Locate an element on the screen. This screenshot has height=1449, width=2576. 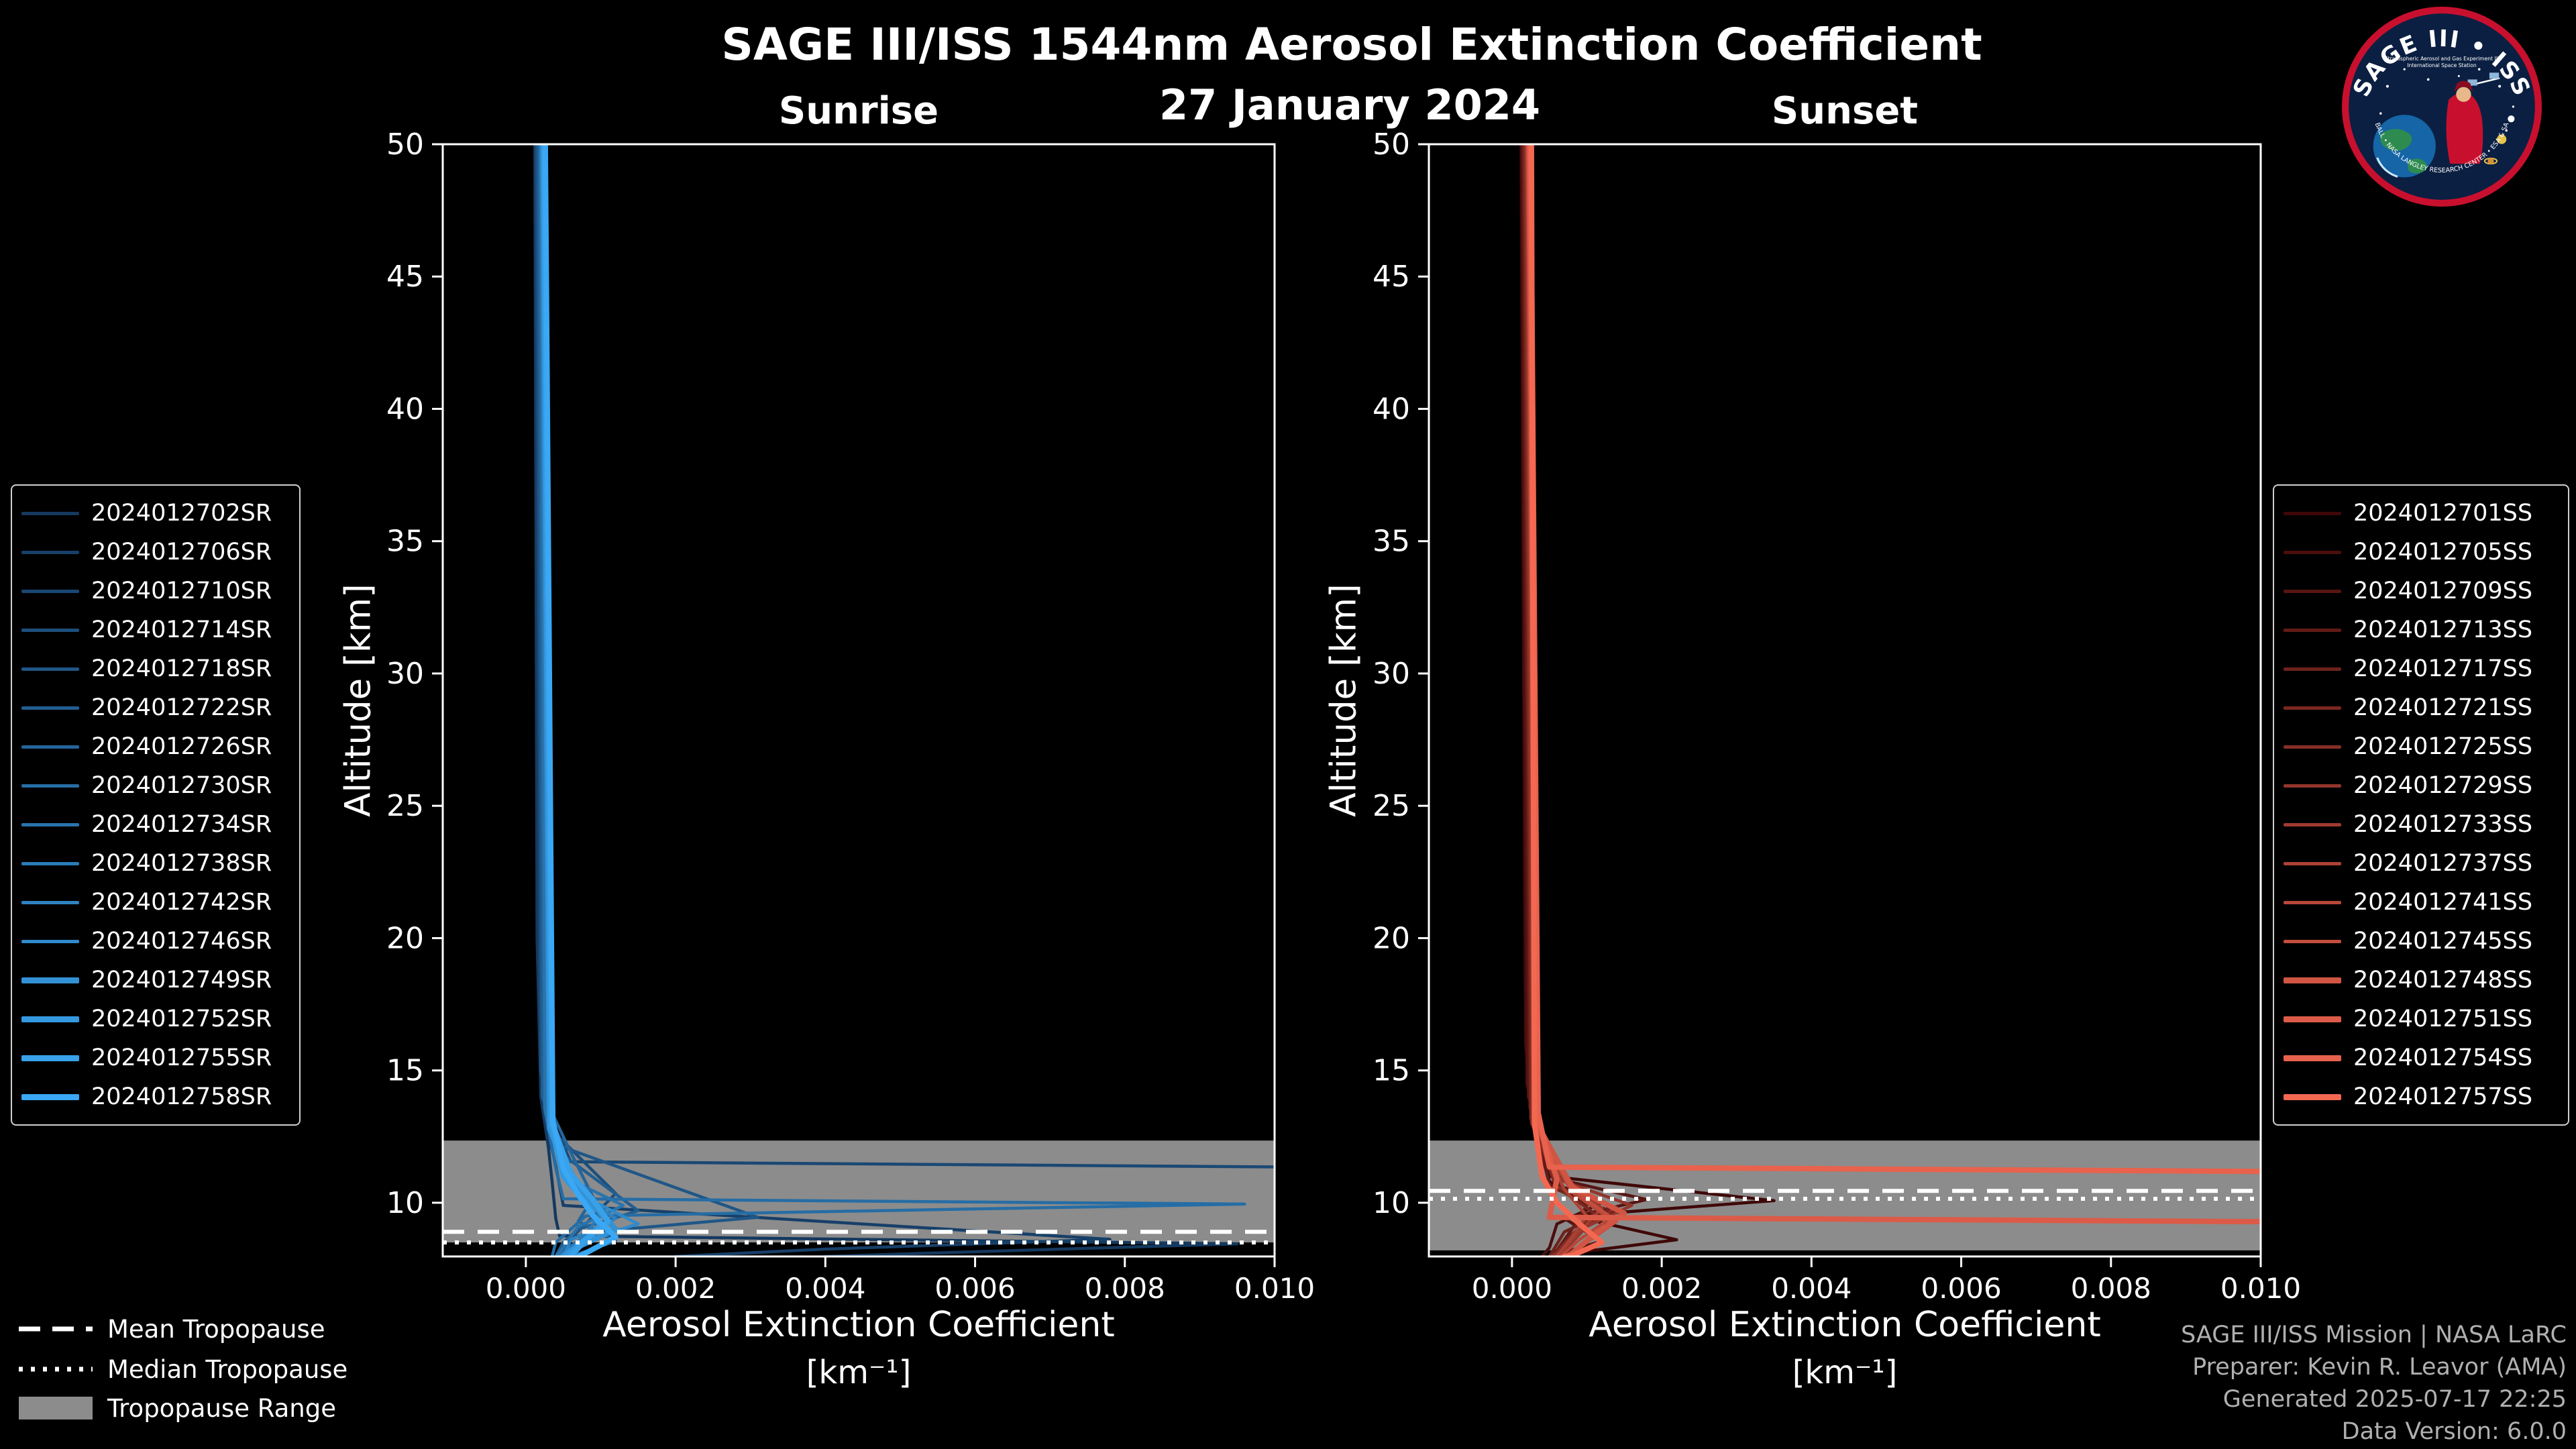
legend-item: 2024012755SR is located at coordinates (155, 1057).